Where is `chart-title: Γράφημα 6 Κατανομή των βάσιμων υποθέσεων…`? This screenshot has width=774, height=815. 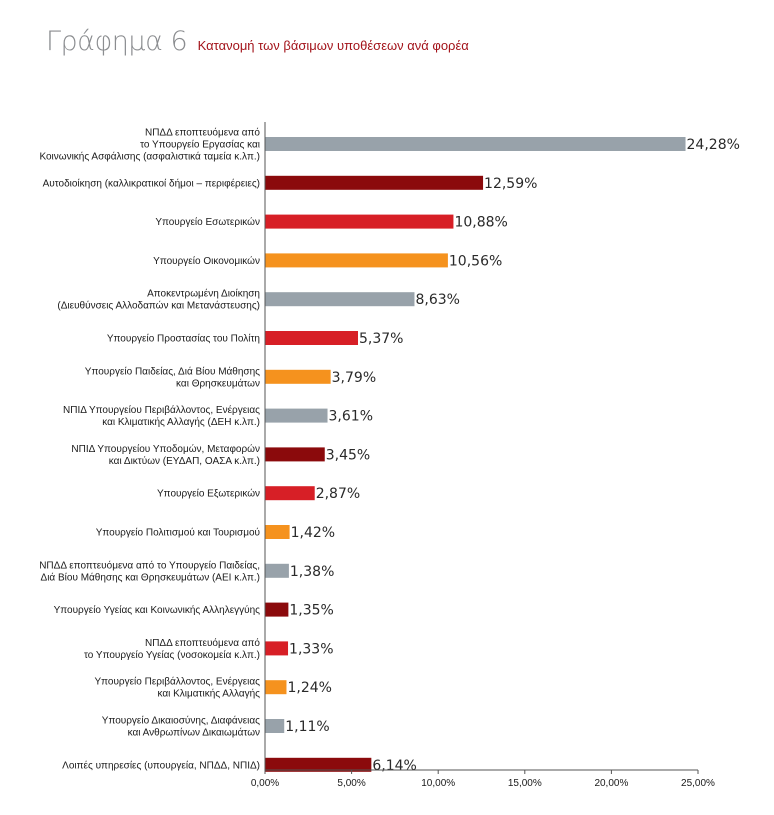 chart-title: Γράφημα 6 Κατανομή των βάσιμων υποθέσεων… is located at coordinates (257, 41).